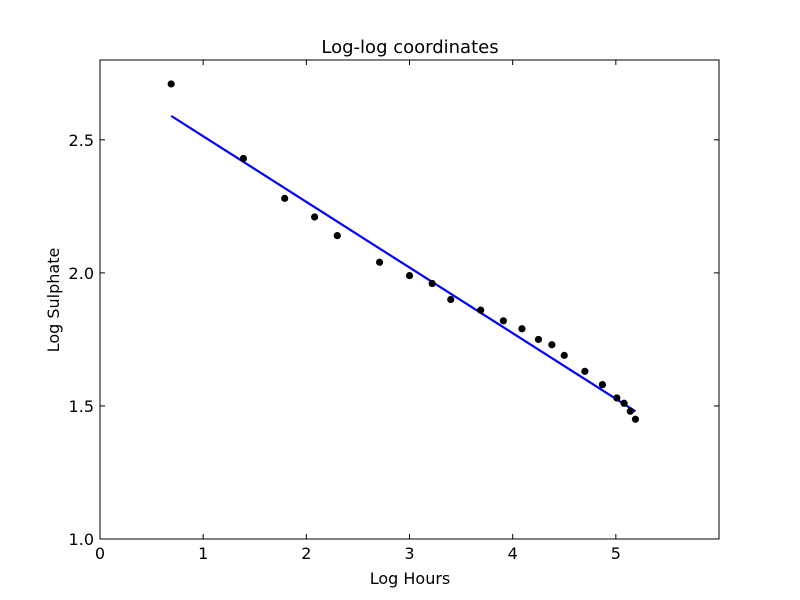 The width and height of the screenshot is (800, 600). Describe the element at coordinates (409, 47) in the screenshot. I see `chart-title: Log-log coordinates` at that location.